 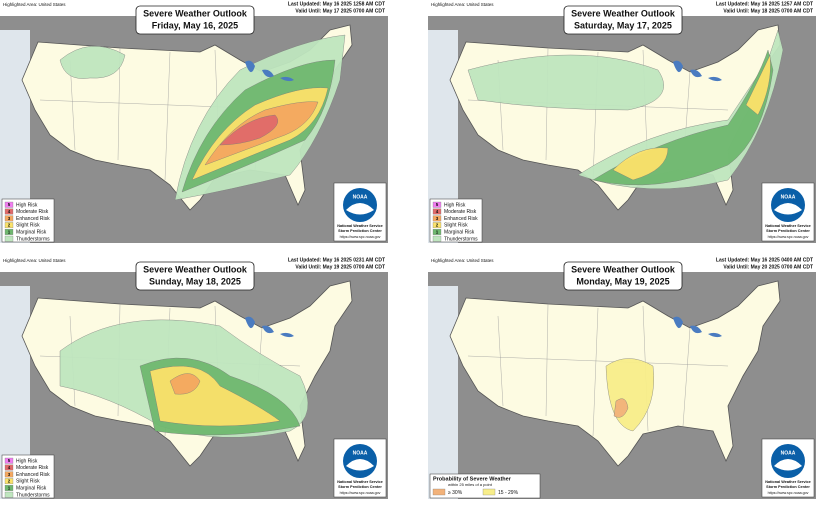 I want to click on last-updated: Last Updated: May 16 2025 1258 AM CDT, so click(x=336, y=4).